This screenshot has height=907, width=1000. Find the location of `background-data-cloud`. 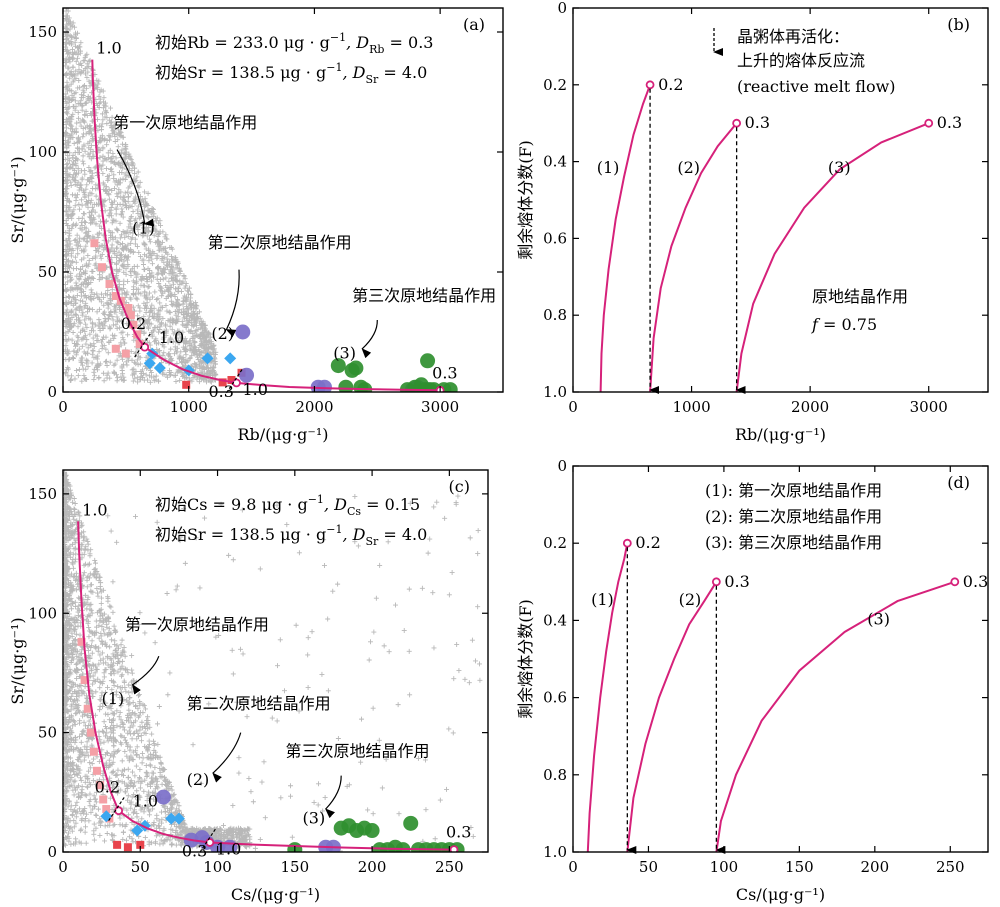

background-data-cloud is located at coordinates (141, 196).